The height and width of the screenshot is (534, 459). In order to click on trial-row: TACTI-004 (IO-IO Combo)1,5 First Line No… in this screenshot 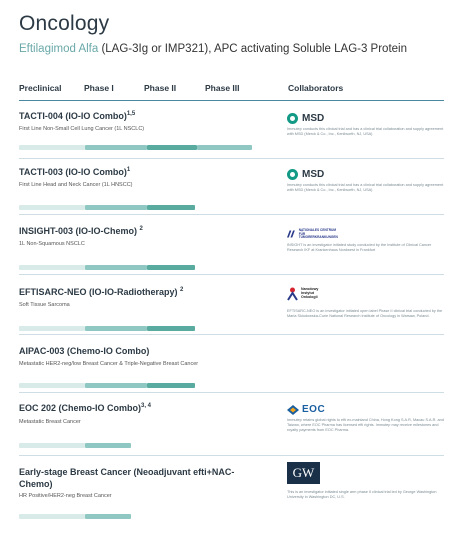, I will do `click(231, 135)`.